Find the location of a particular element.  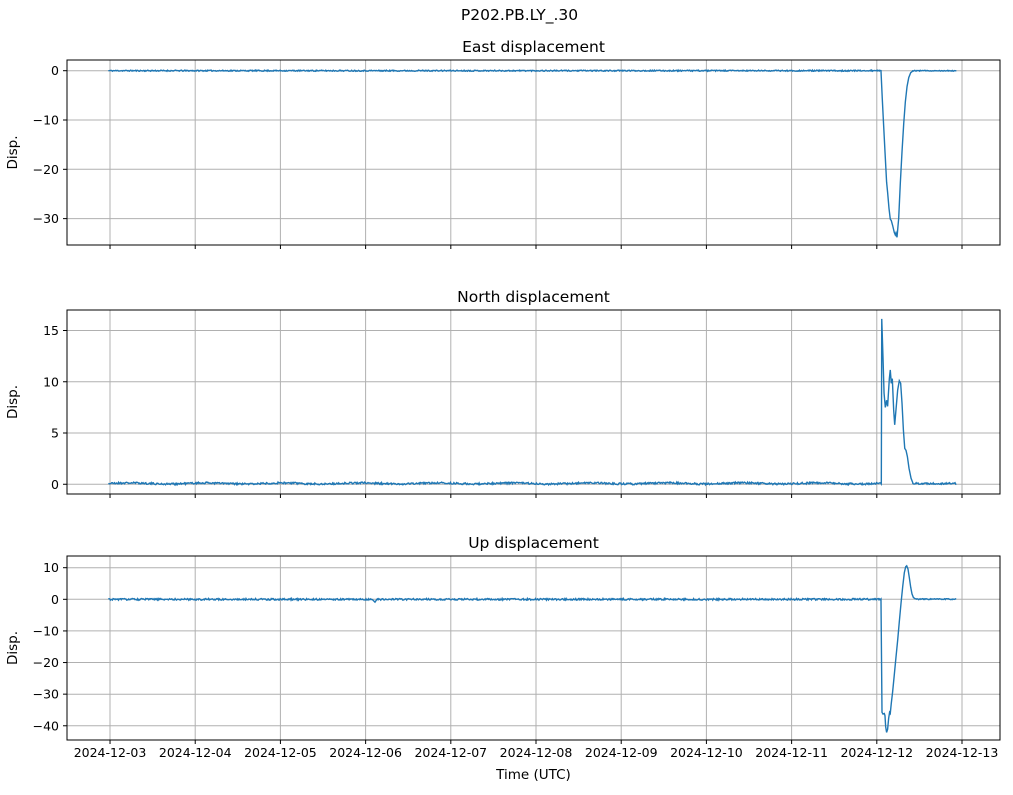

subplot-title: North displacement is located at coordinates (533, 297).